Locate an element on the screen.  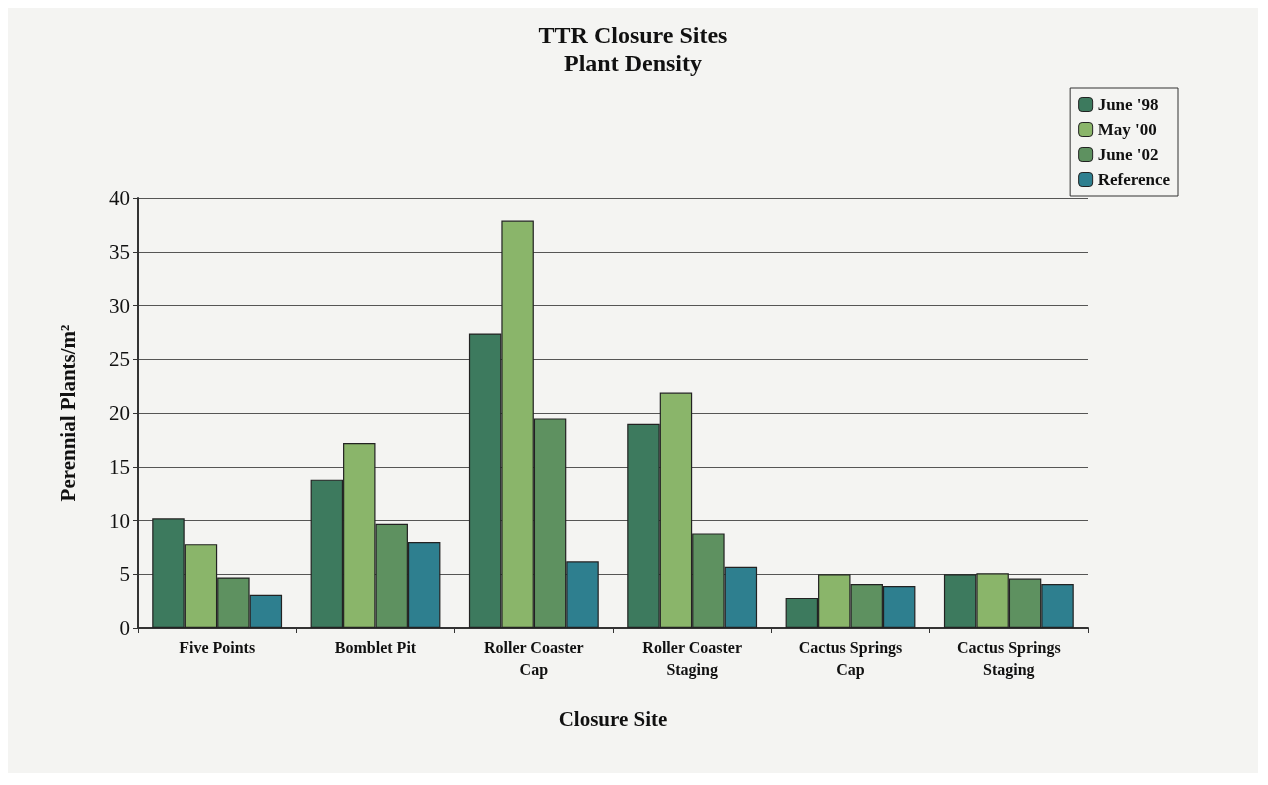
chart-subtitle: Plant Density is located at coordinates (633, 63).